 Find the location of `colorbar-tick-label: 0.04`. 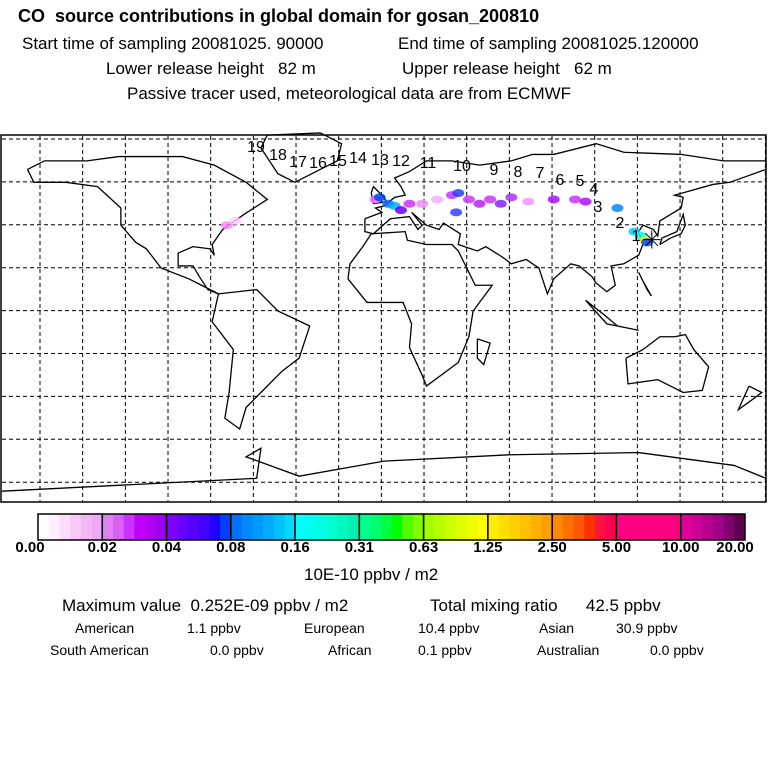

colorbar-tick-label: 0.04 is located at coordinates (166, 547).